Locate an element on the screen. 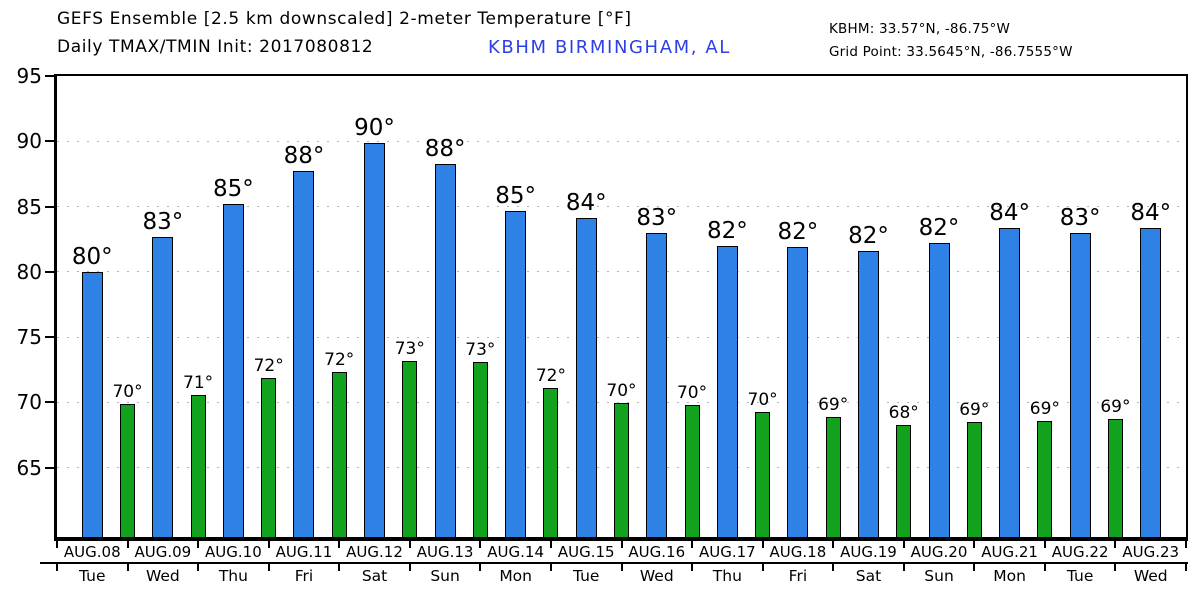  date-label: AUG.10 is located at coordinates (233, 552).